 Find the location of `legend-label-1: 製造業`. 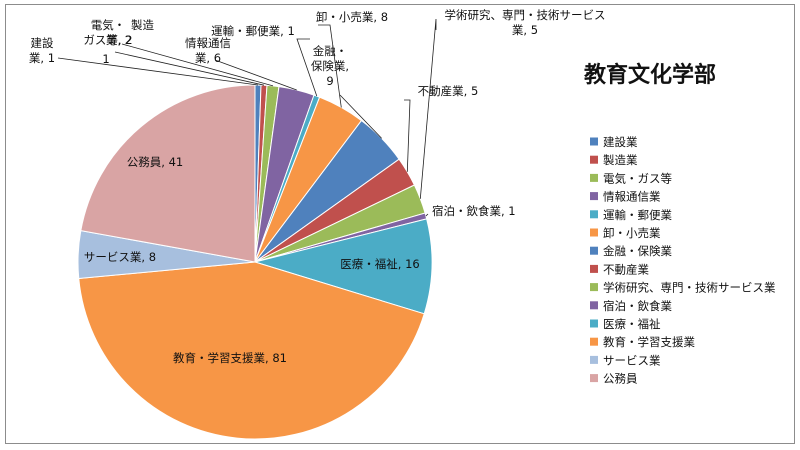

legend-label-1: 製造業 is located at coordinates (620, 160).